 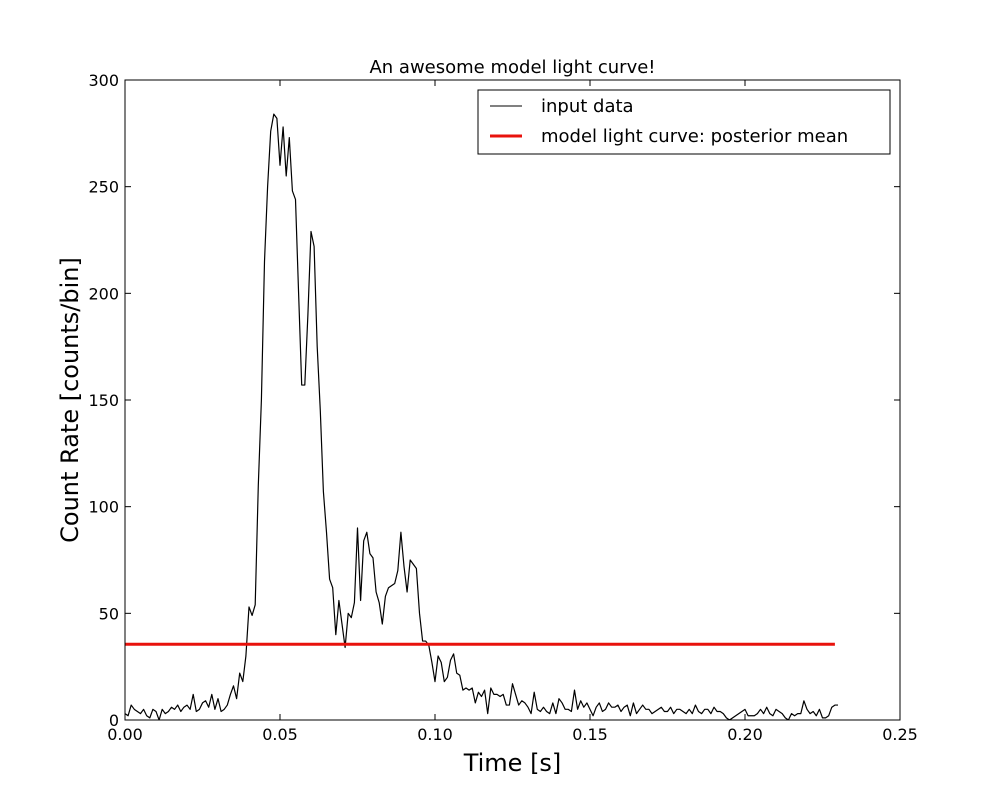 What do you see at coordinates (103, 293) in the screenshot?
I see `y-tick-label: 200` at bounding box center [103, 293].